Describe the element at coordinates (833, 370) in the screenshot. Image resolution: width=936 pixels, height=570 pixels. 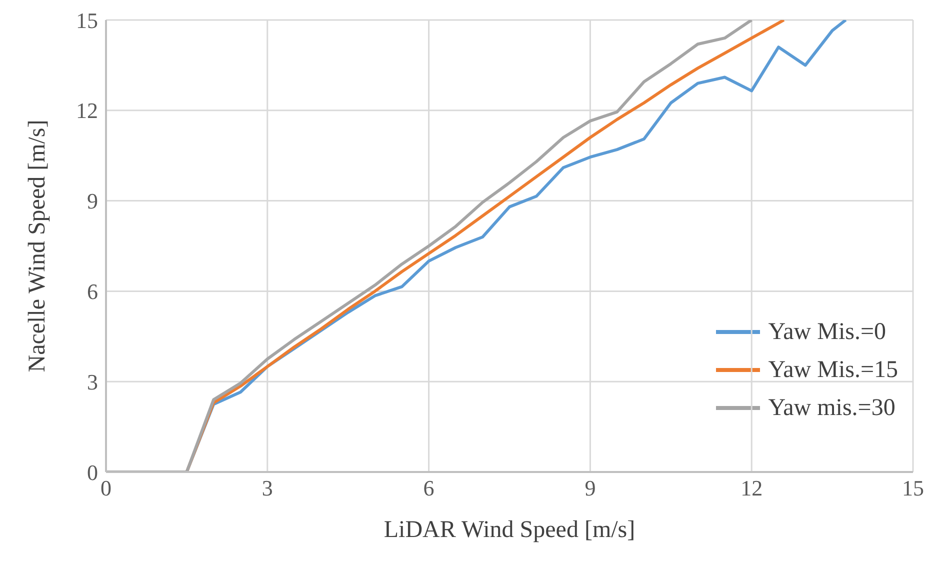
I see `legend-label: Yaw Mis.=15` at that location.